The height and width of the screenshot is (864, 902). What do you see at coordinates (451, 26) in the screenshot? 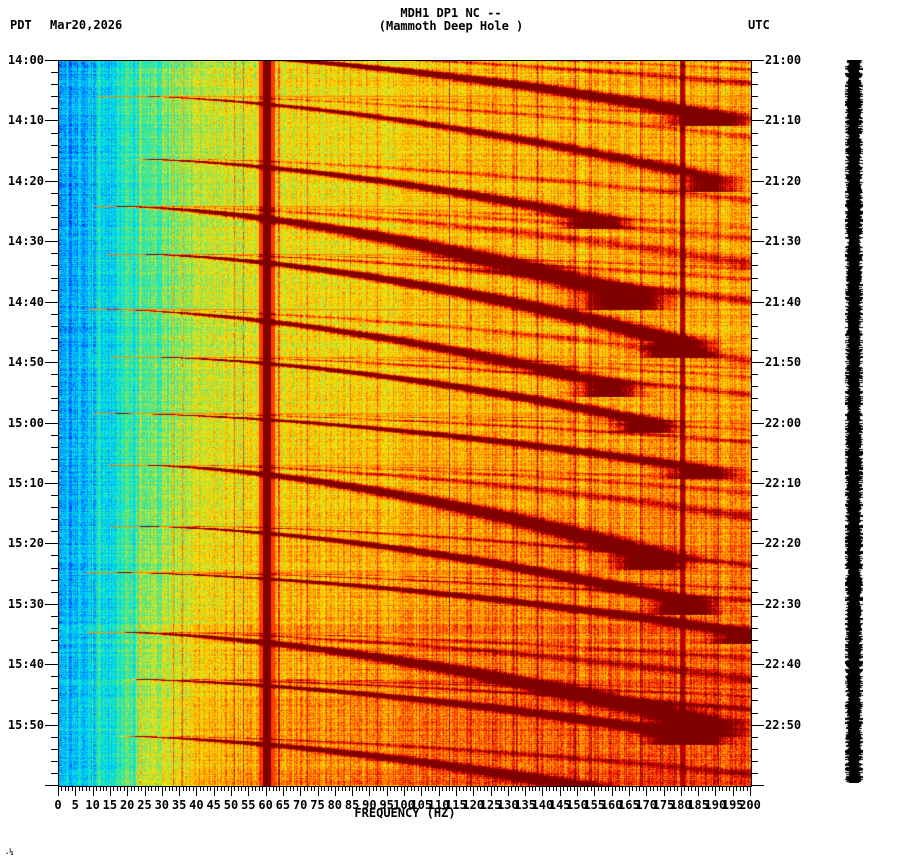
I see `page-subtitle: (Mammoth Deep Hole )` at bounding box center [451, 26].